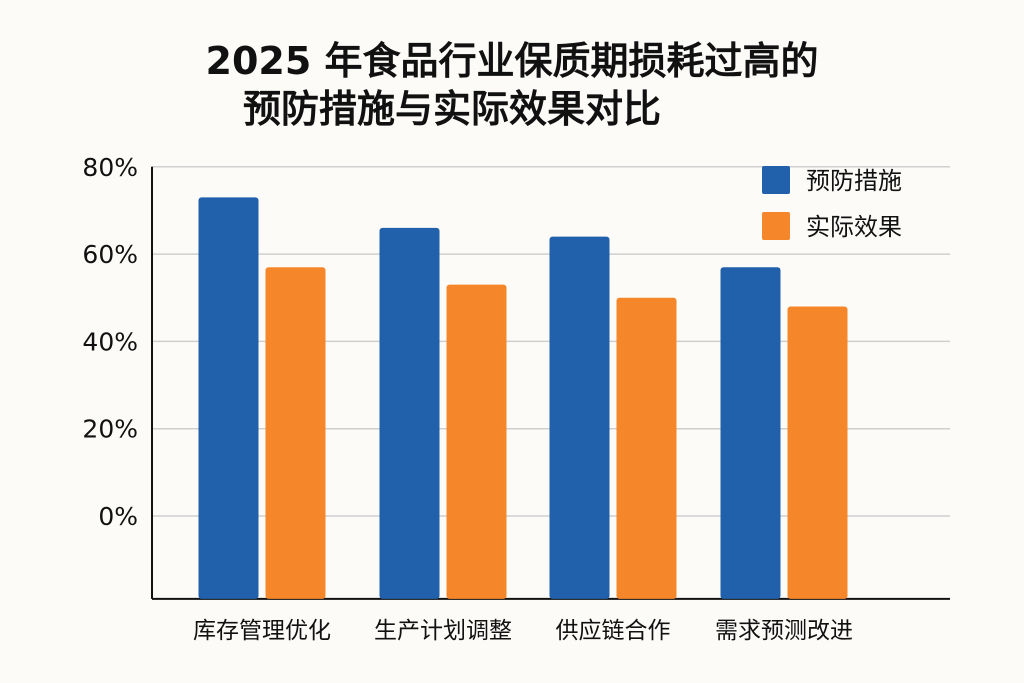 The height and width of the screenshot is (683, 1024). Describe the element at coordinates (451, 109) in the screenshot. I see `chart-title-line-2: 预防措施与实际效果对比` at that location.